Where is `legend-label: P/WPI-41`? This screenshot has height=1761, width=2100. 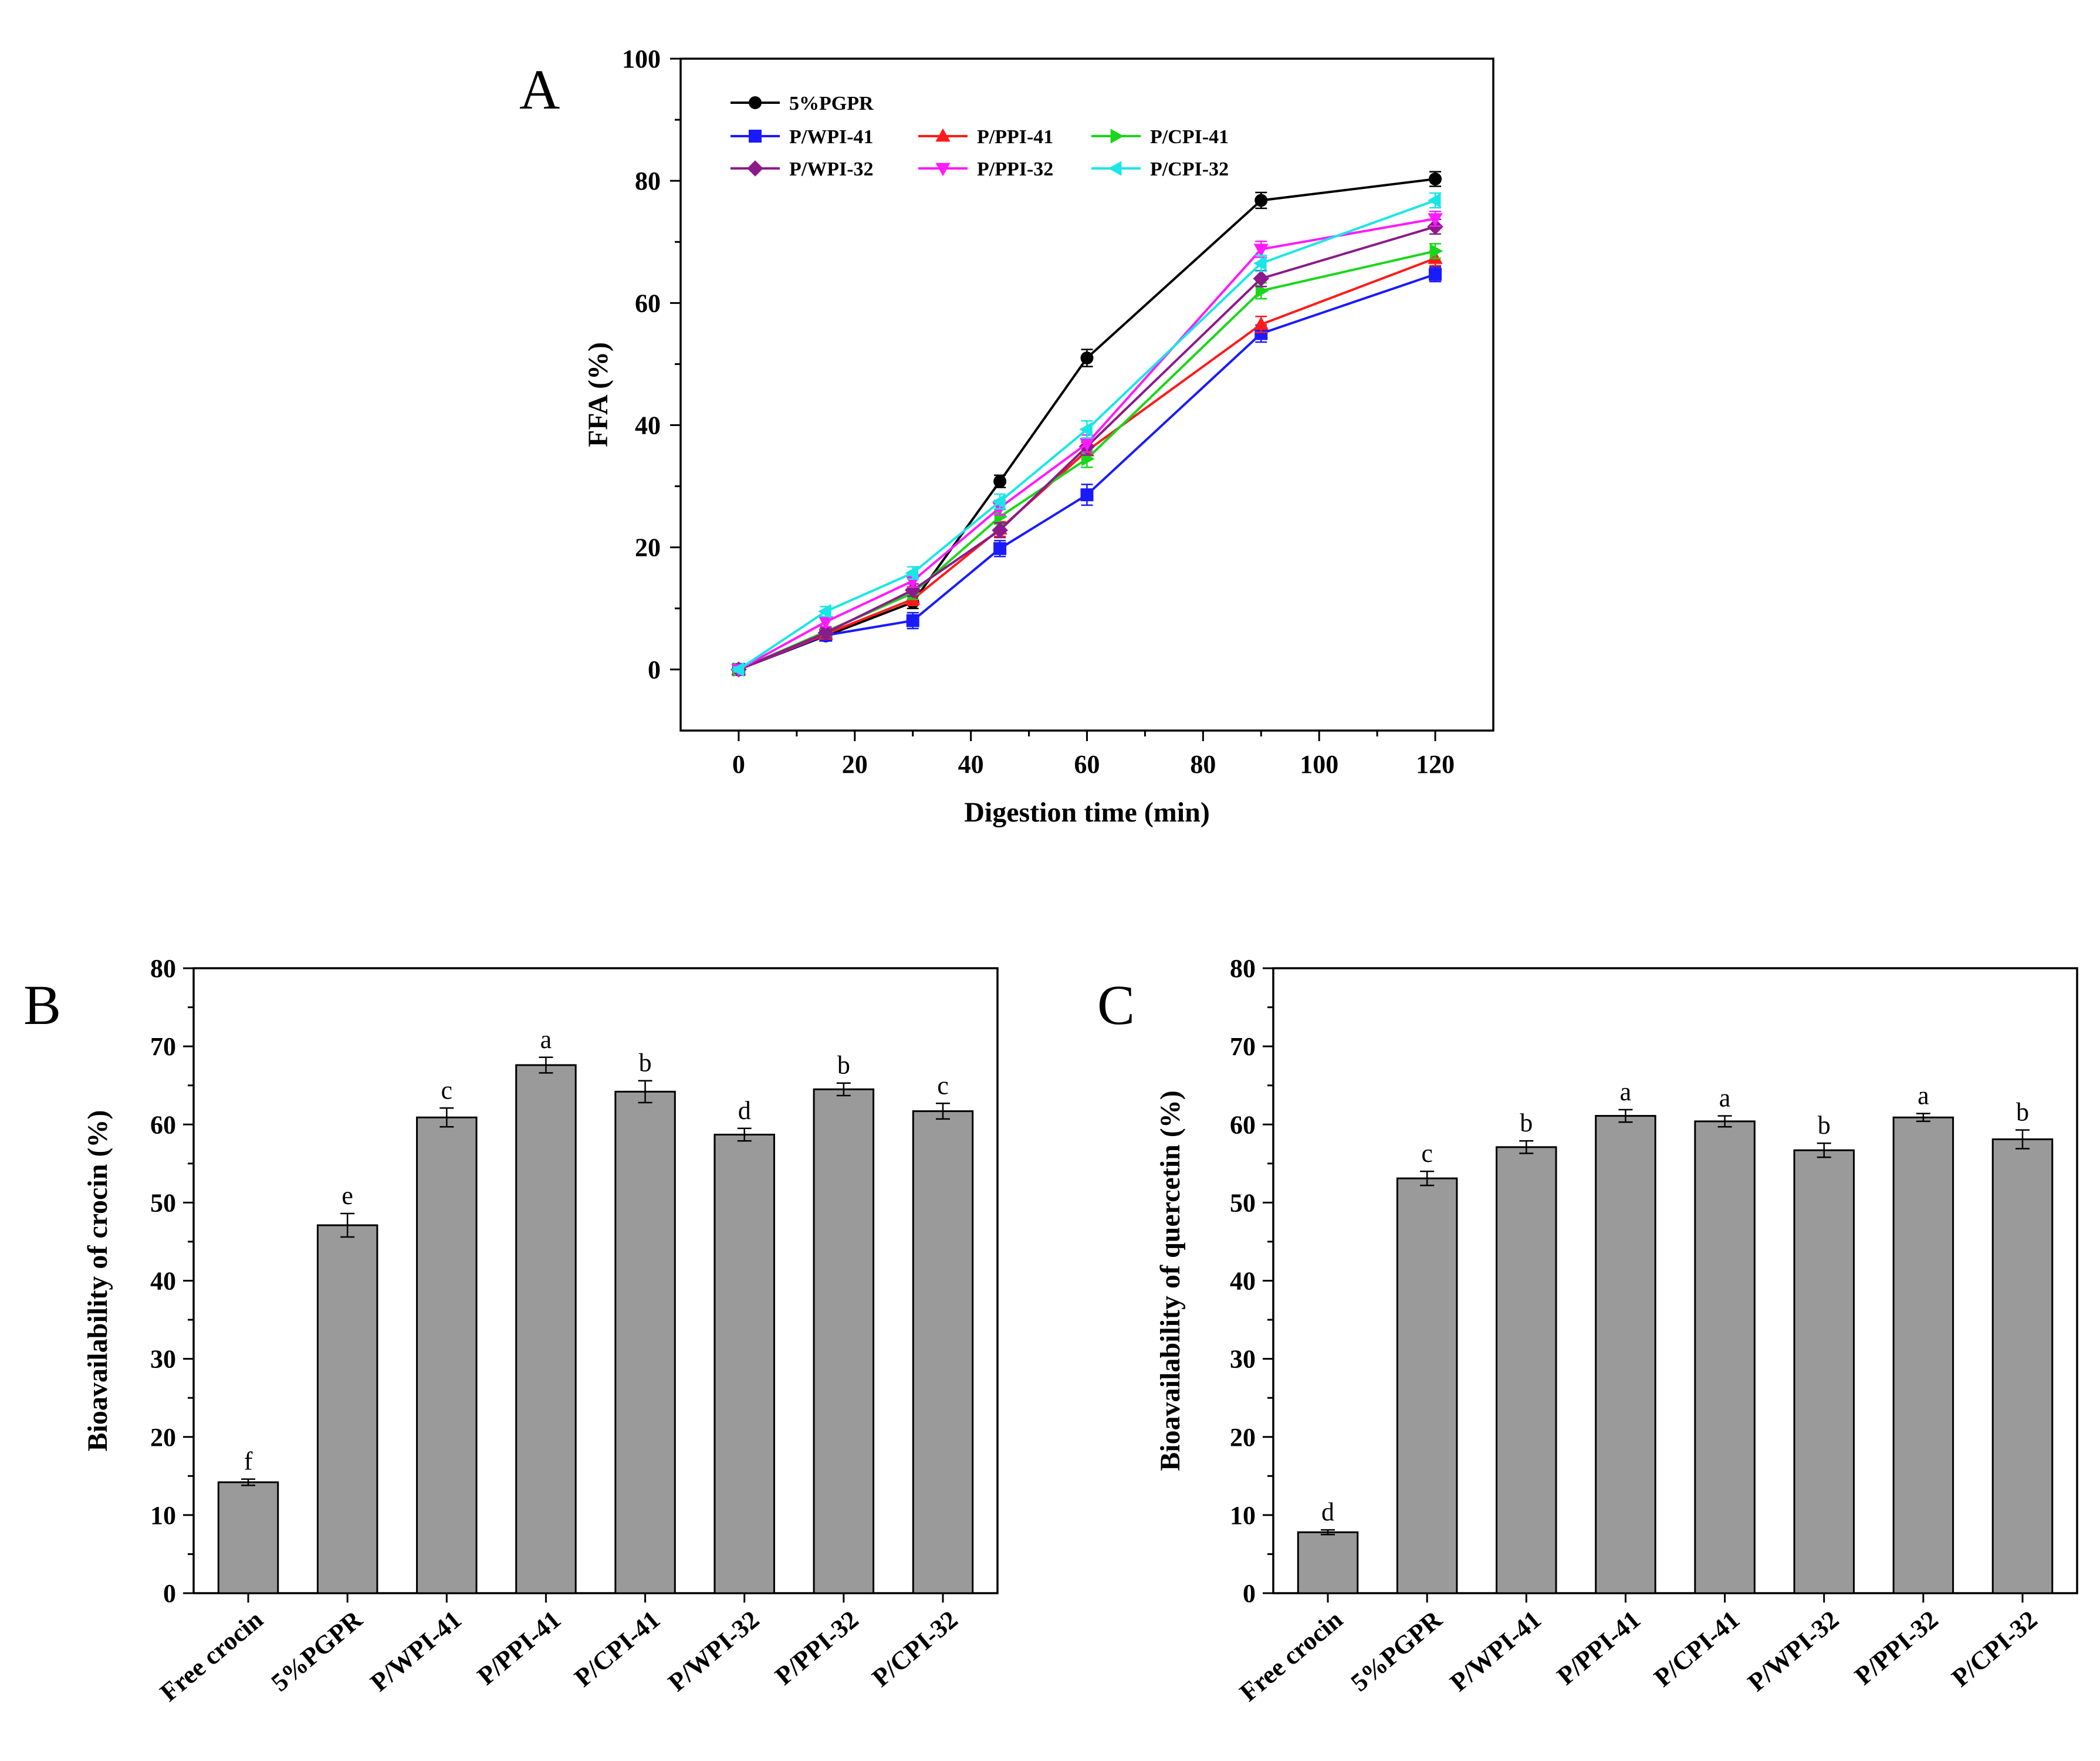
legend-label: P/WPI-41 is located at coordinates (831, 137).